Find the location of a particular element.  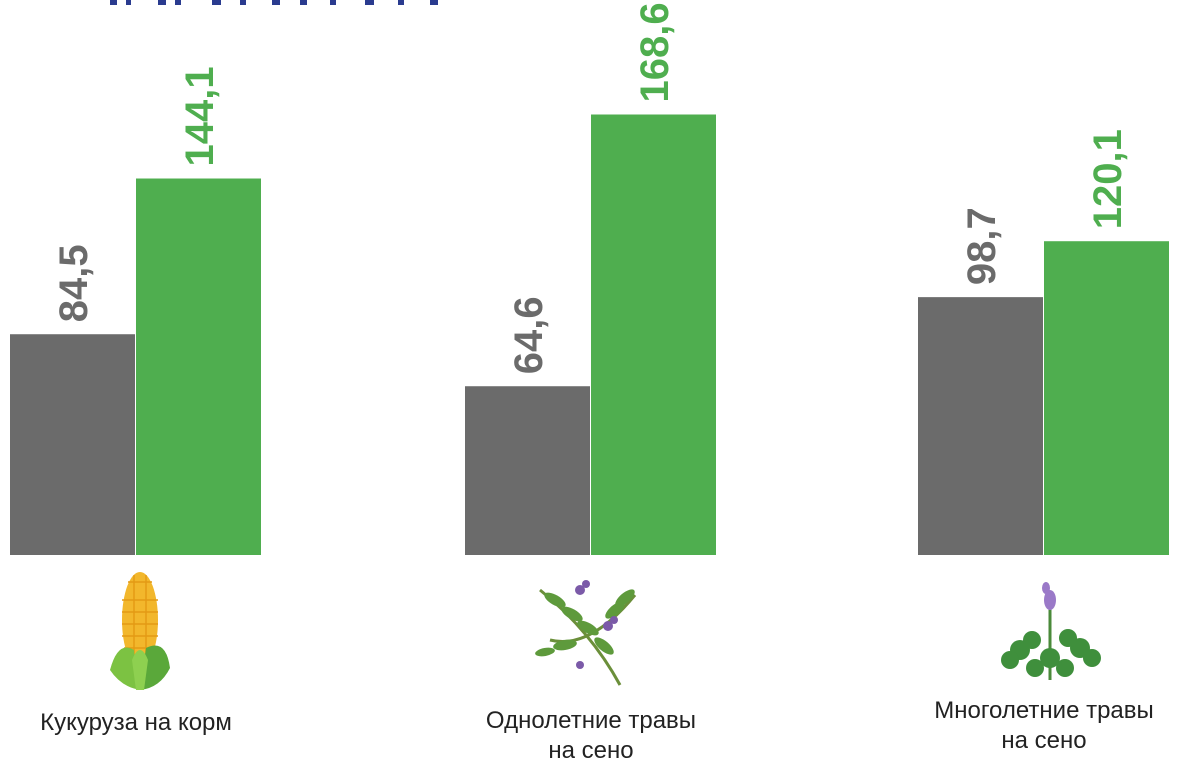

corn-icon is located at coordinates (140, 631).